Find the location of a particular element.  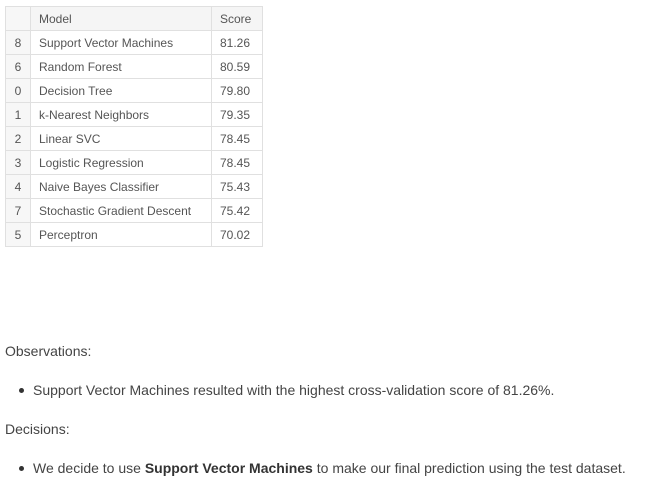

score-cell: 79.35 is located at coordinates (237, 114).